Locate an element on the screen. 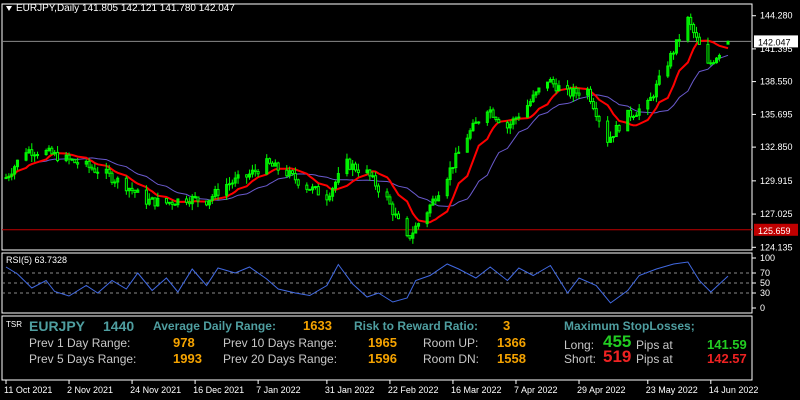 Image resolution: width=800 pixels, height=400 pixels. price-tick-label: 127.025 is located at coordinates (776, 214).